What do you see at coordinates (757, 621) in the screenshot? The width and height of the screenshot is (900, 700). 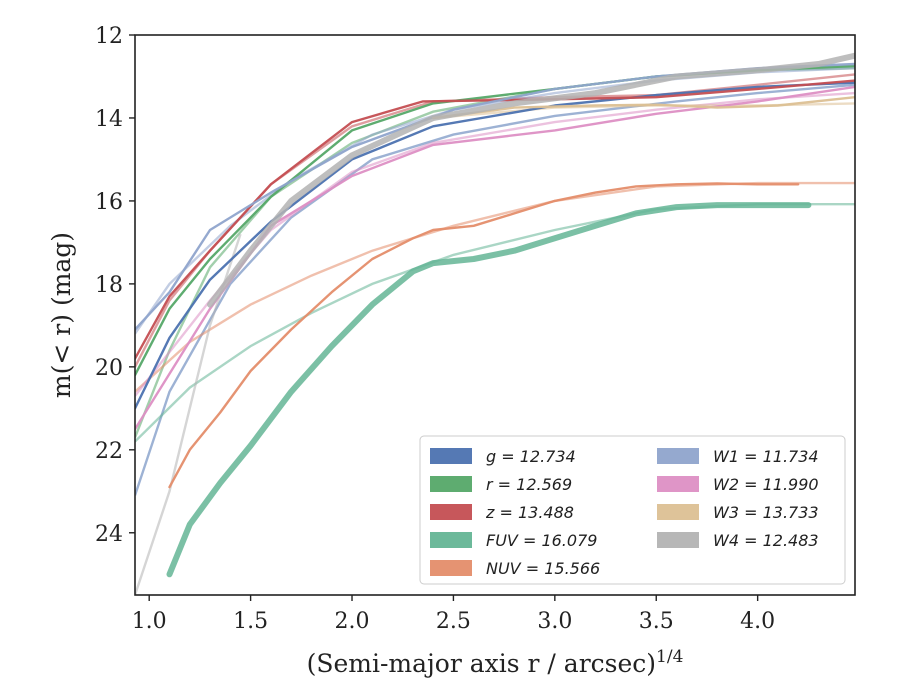 I see `x-tick-label: 4.0` at bounding box center [757, 621].